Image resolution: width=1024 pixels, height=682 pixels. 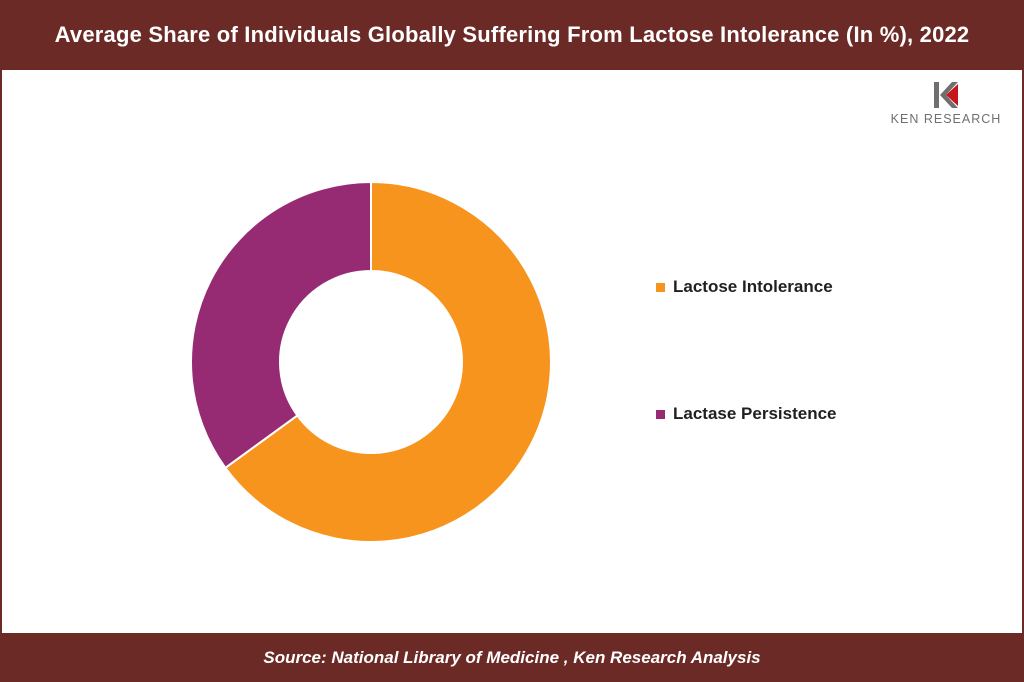 What do you see at coordinates (660, 414) in the screenshot?
I see `legend-swatch-lactase-persistence` at bounding box center [660, 414].